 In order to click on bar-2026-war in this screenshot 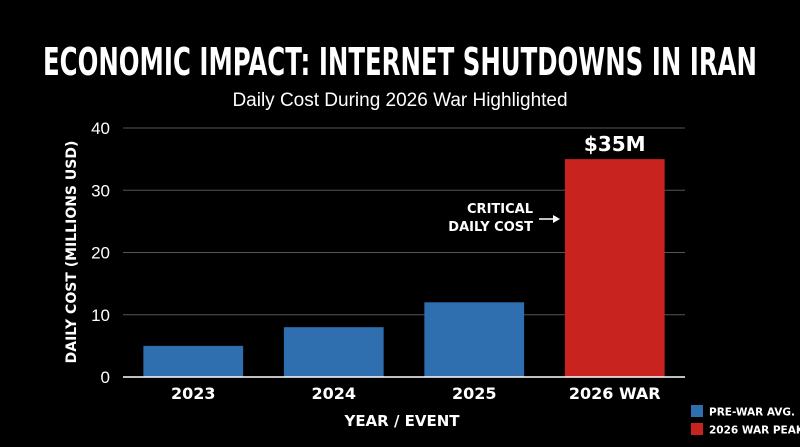, I will do `click(614, 268)`.